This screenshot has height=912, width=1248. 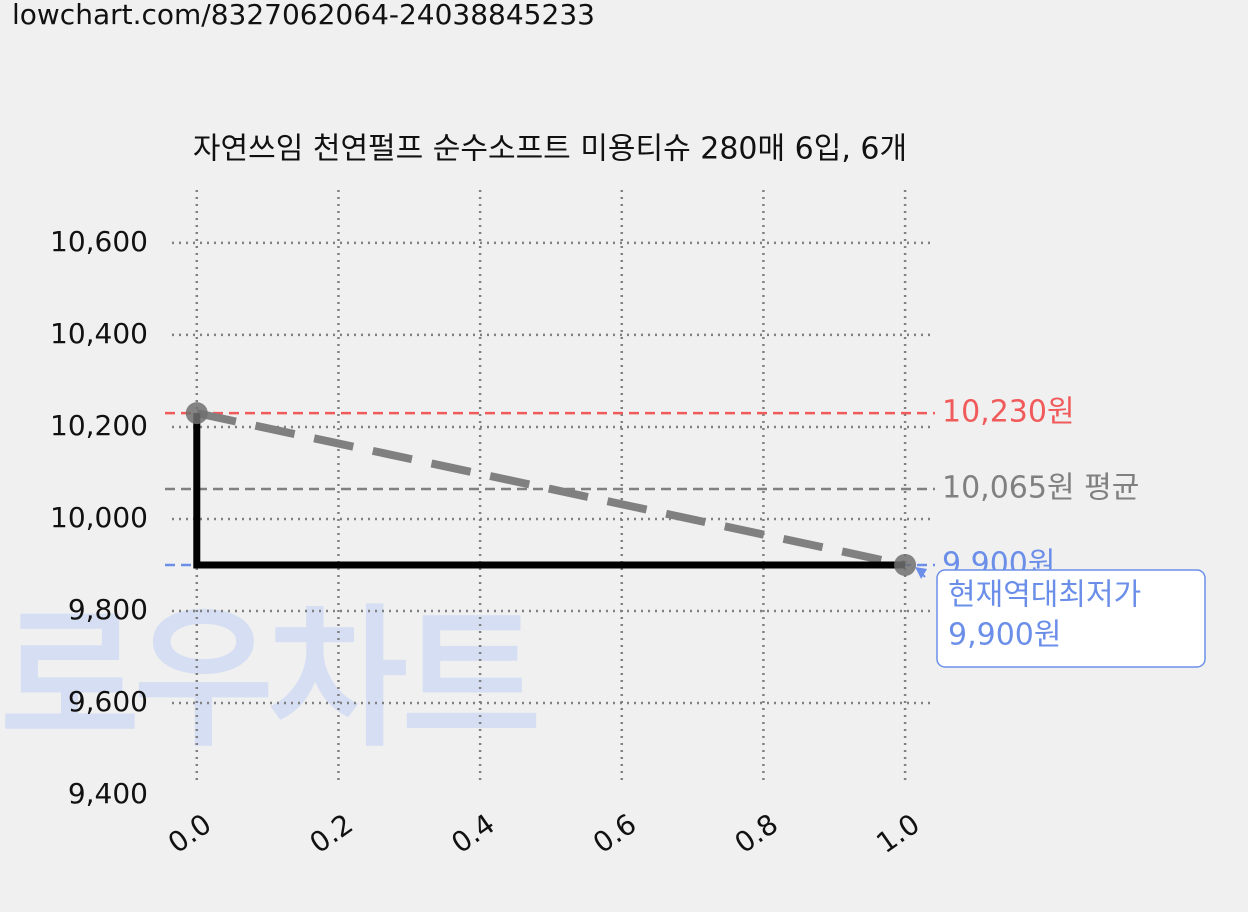 I want to click on y-tick-label: 10,000, so click(x=99, y=517).